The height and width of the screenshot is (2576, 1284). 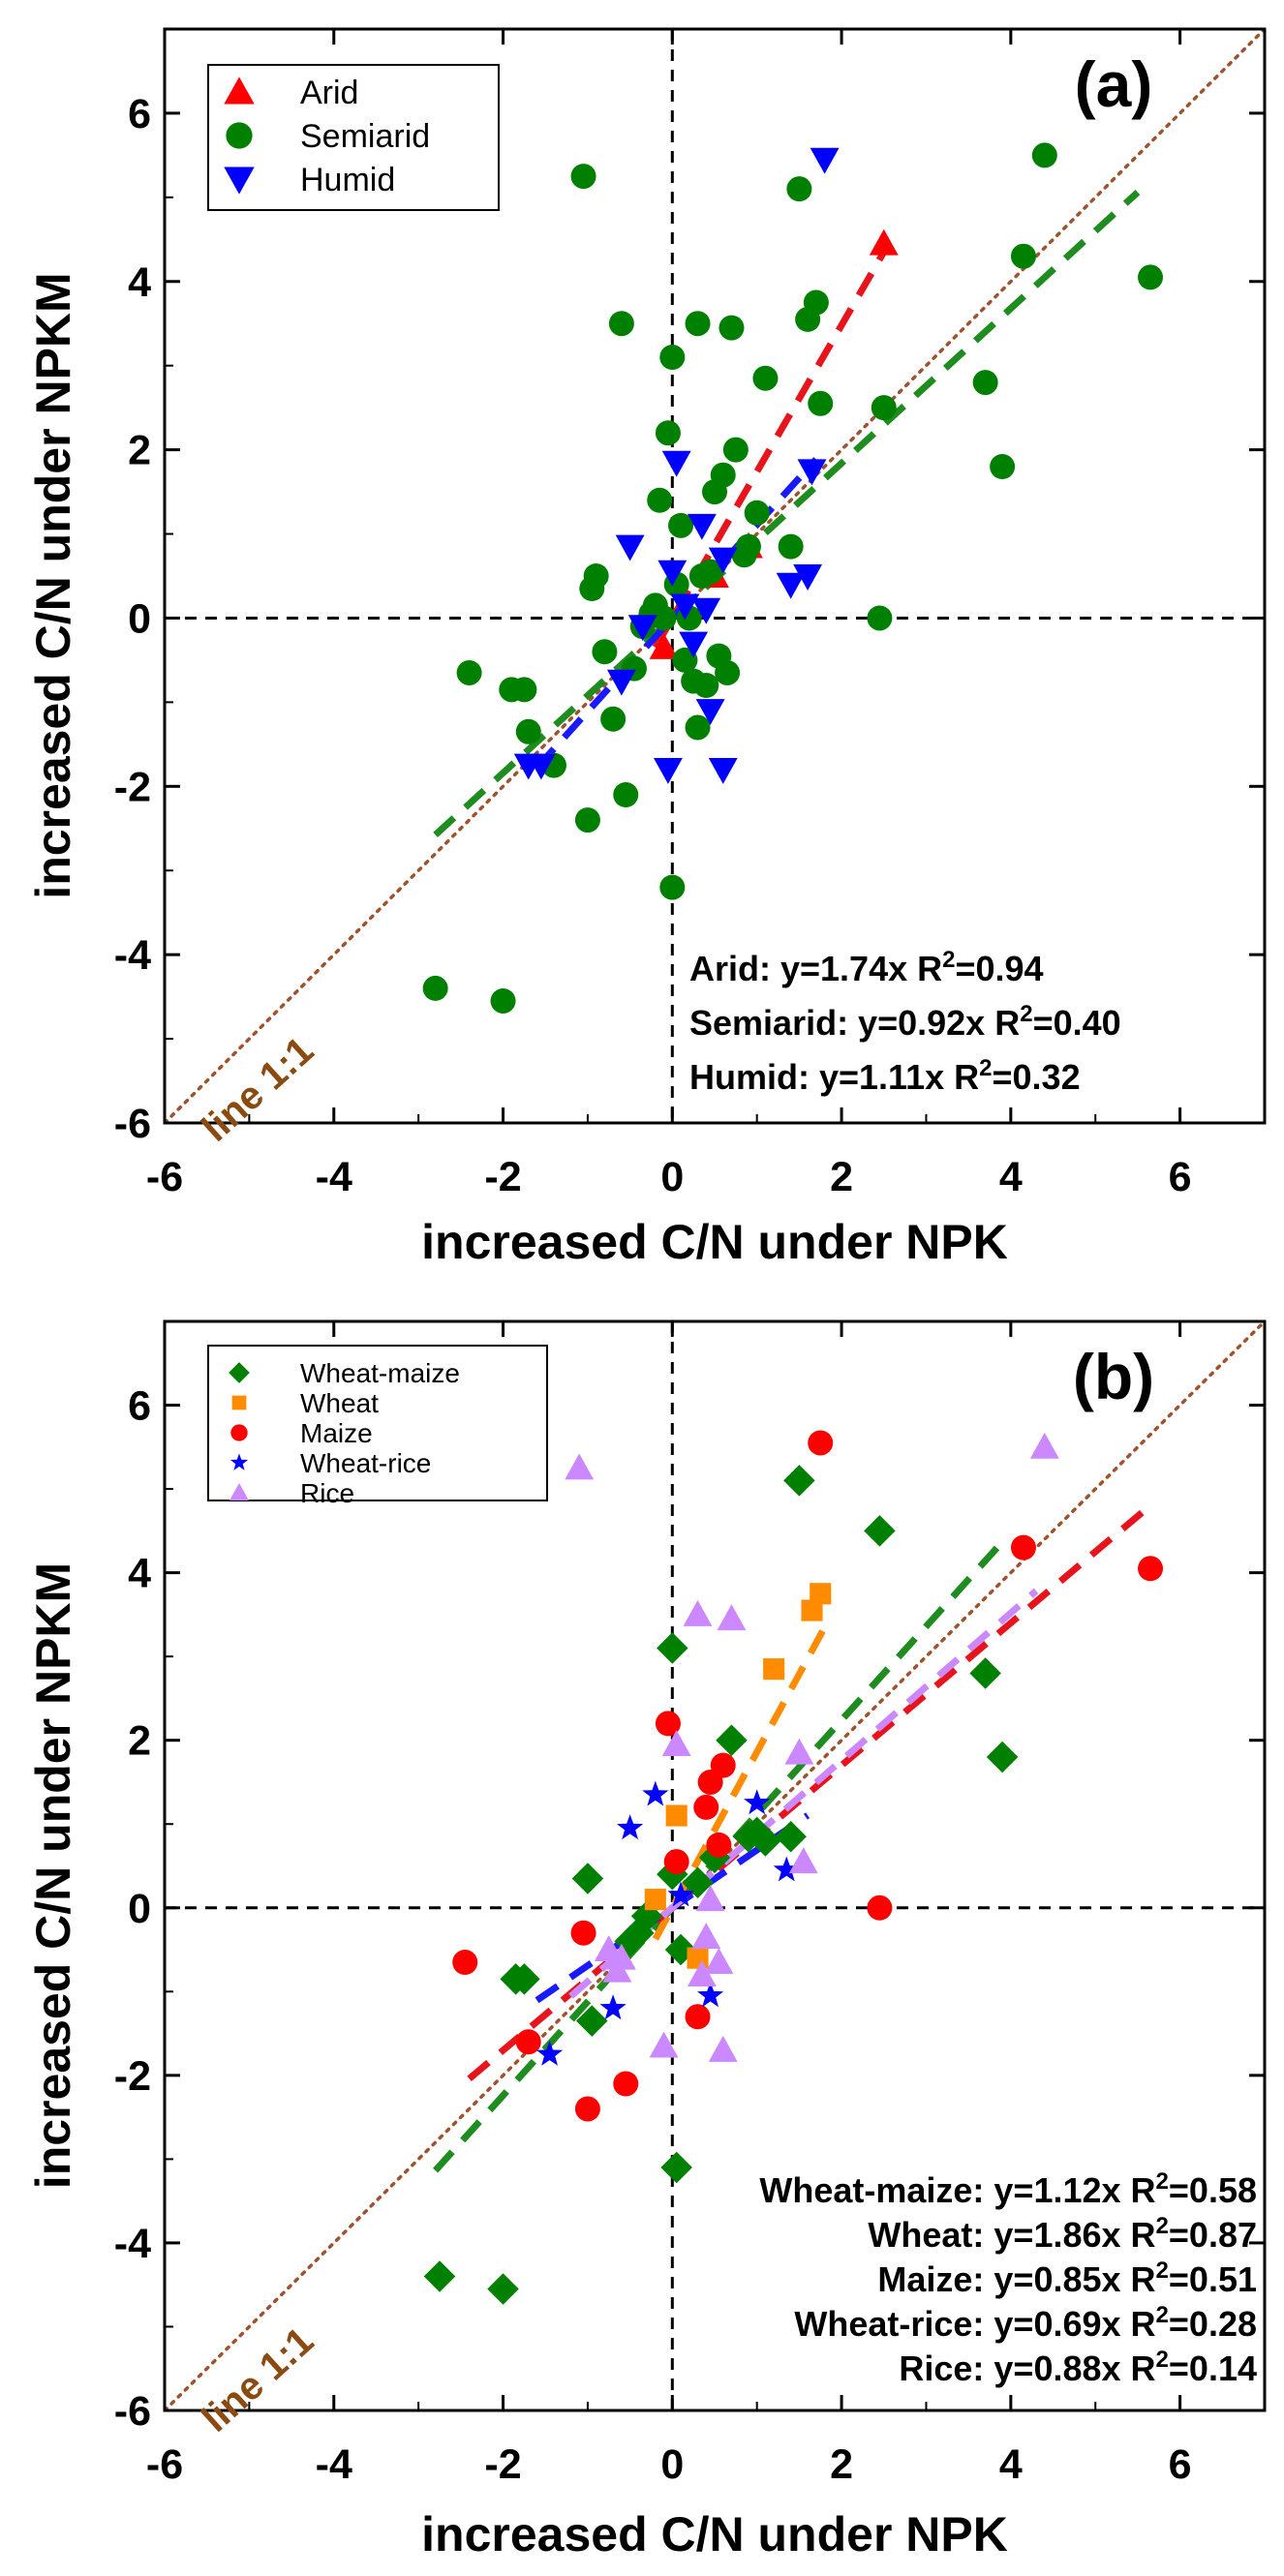 What do you see at coordinates (841, 2464) in the screenshot?
I see `x-tick-label: 2` at bounding box center [841, 2464].